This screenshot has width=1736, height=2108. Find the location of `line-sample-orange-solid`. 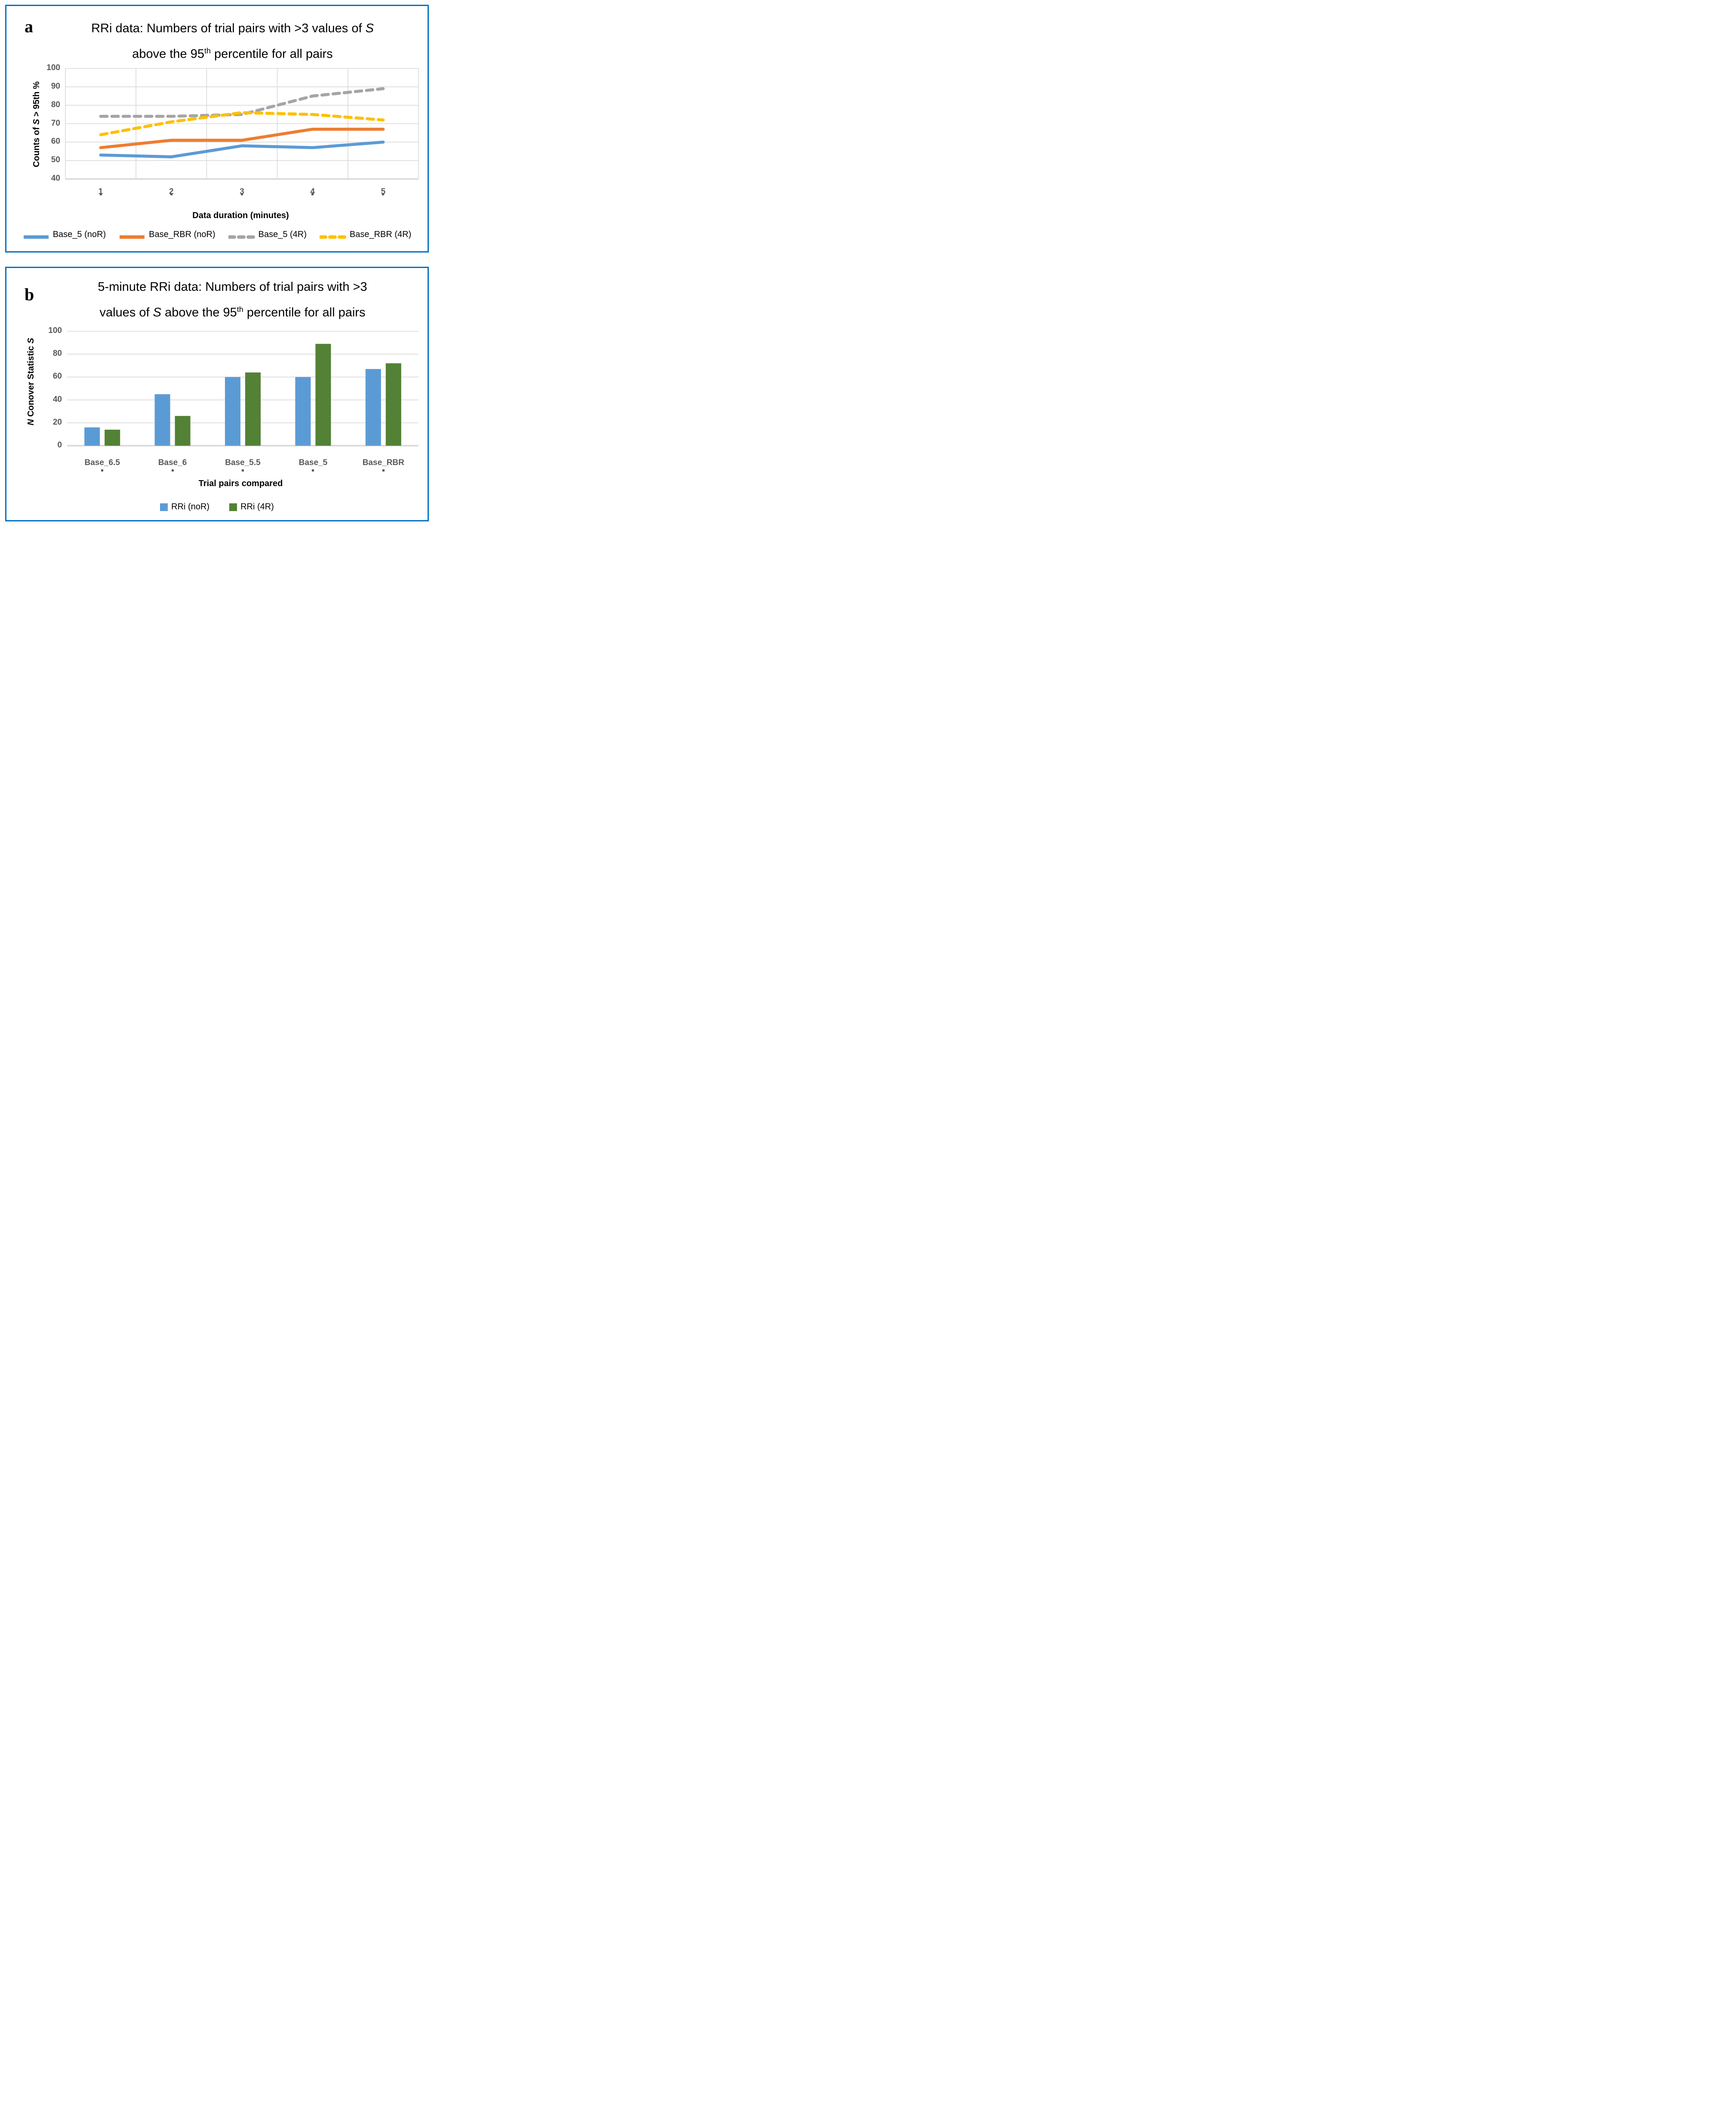

line-sample-orange-solid is located at coordinates (132, 236).